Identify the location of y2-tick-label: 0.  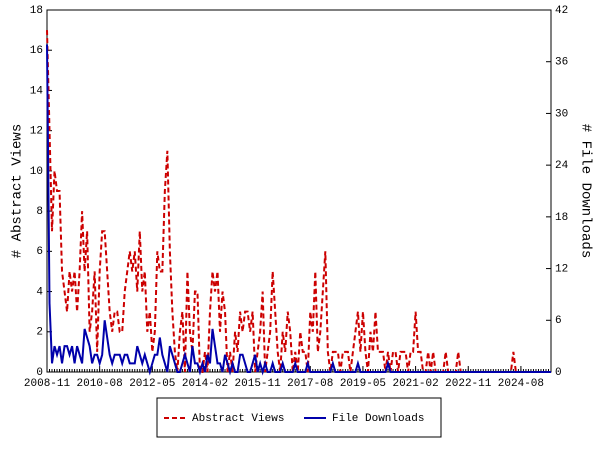
(558, 373).